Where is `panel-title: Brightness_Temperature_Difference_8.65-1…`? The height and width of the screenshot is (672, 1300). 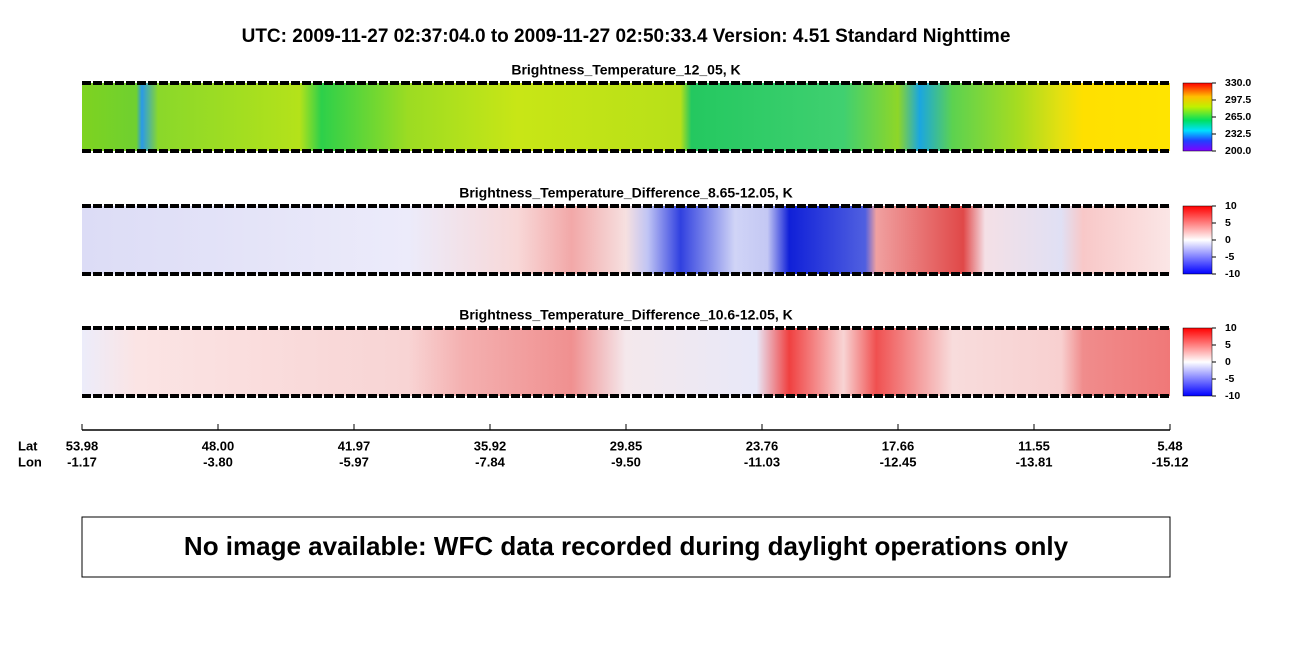
panel-title: Brightness_Temperature_Difference_8.65-1… is located at coordinates (626, 193).